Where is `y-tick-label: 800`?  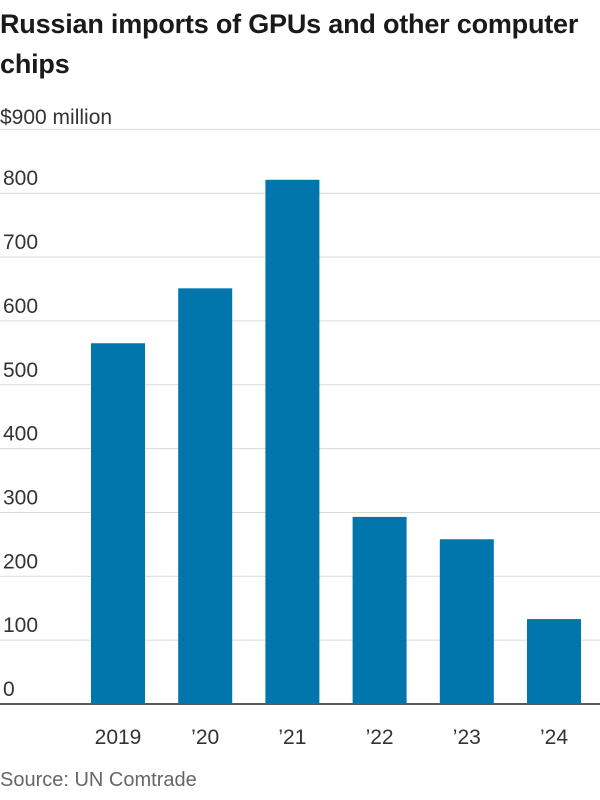 y-tick-label: 800 is located at coordinates (20, 178).